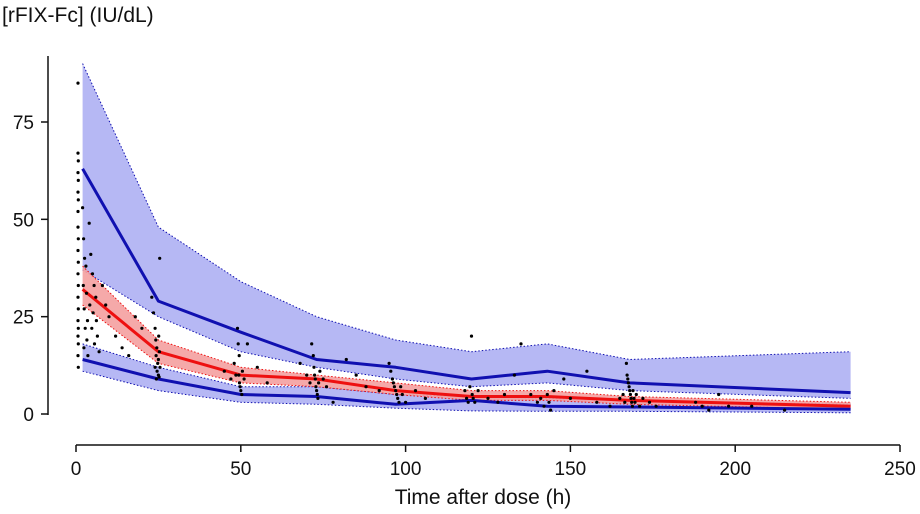 This screenshot has width=920, height=514. I want to click on x-tick-label: 150, so click(571, 469).